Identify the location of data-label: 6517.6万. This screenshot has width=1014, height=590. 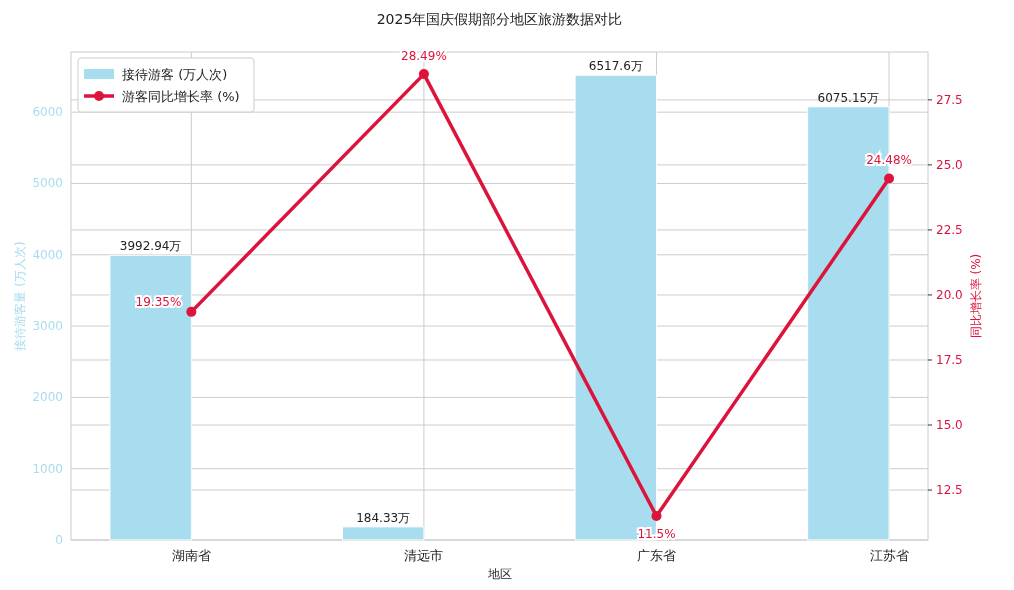
(615, 66).